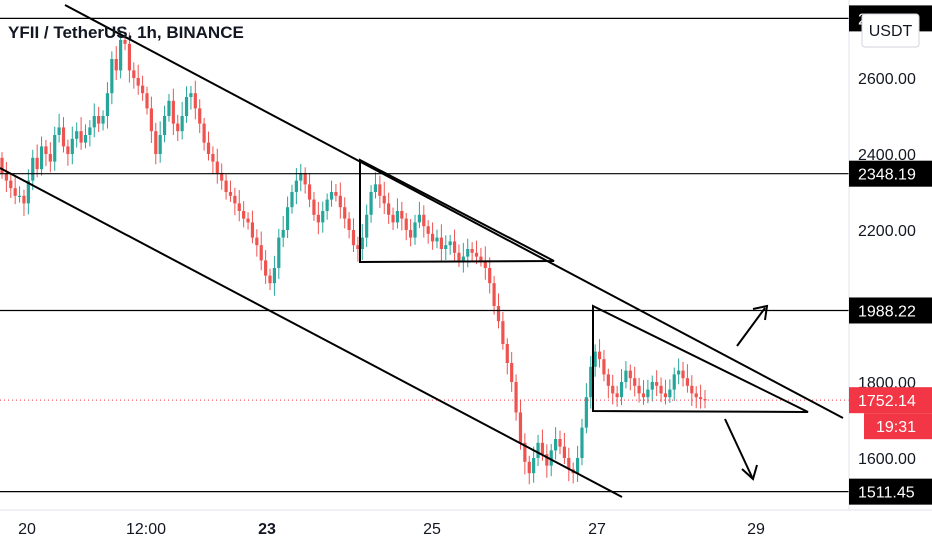 This screenshot has height=555, width=932. I want to click on current-price-tag, so click(890, 400).